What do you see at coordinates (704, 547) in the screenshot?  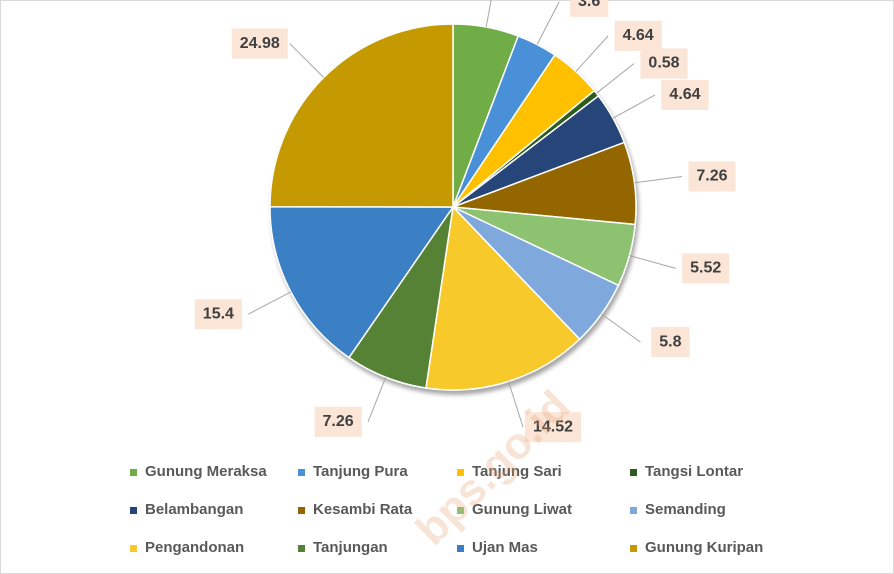 I see `legend-label: Gunung Kuripan` at bounding box center [704, 547].